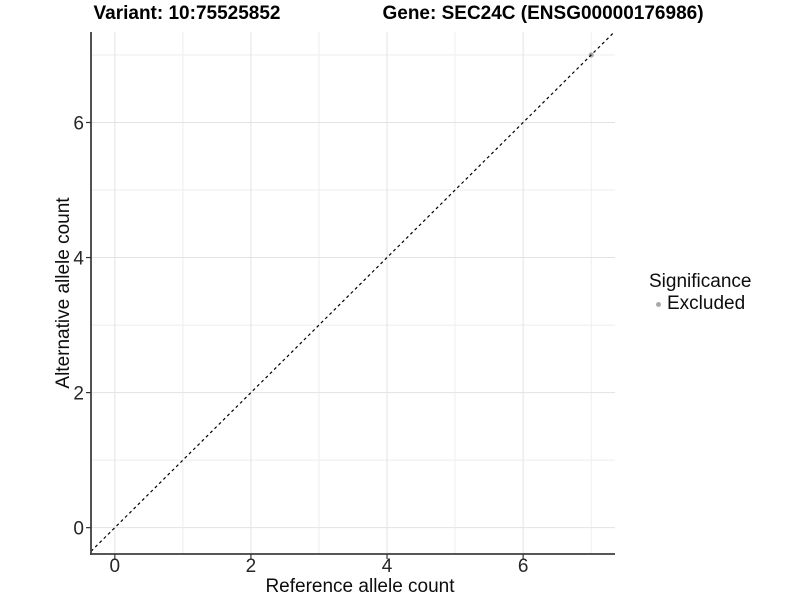 The height and width of the screenshot is (600, 800). What do you see at coordinates (187, 13) in the screenshot?
I see `plot-title-variant: Variant: 10:75525852` at bounding box center [187, 13].